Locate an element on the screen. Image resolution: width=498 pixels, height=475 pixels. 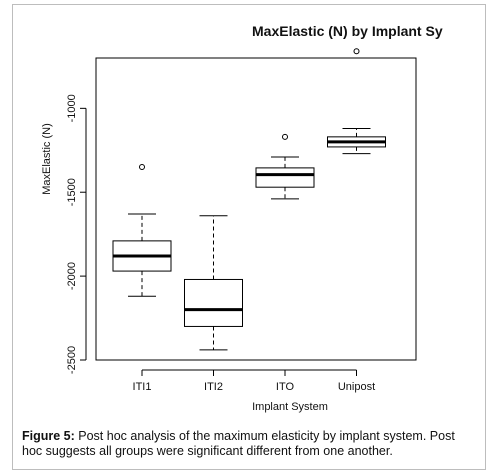
caption-label: Figure 5: is located at coordinates (48, 436).